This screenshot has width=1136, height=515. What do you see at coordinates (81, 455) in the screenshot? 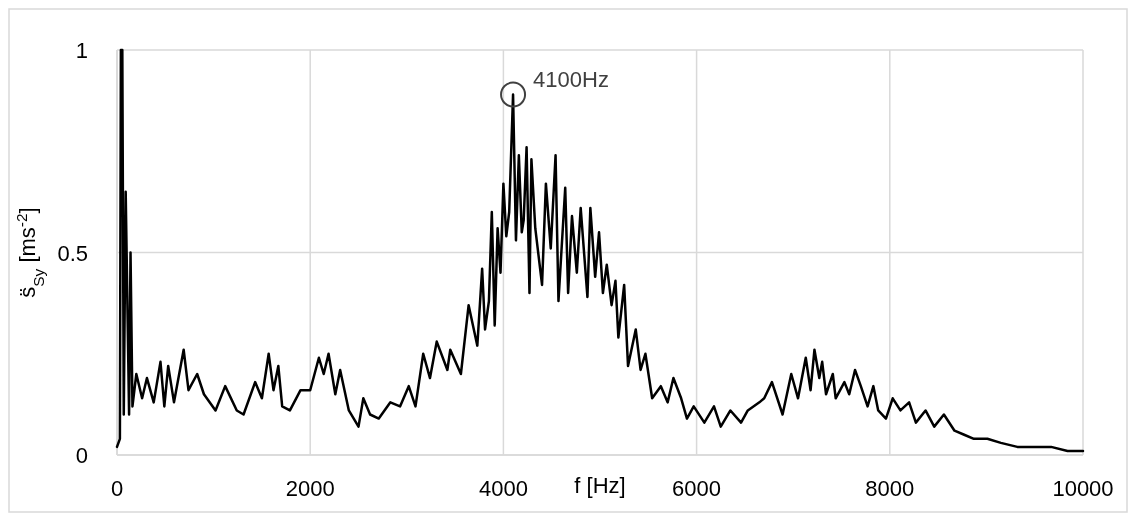
I see `y-tick-label: 0` at bounding box center [81, 455].